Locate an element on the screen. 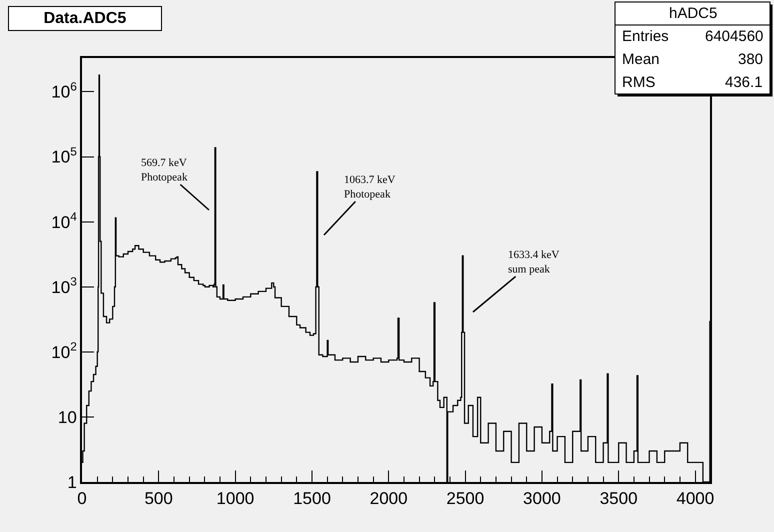  chart-title: Data.ADC5 is located at coordinates (85, 18).